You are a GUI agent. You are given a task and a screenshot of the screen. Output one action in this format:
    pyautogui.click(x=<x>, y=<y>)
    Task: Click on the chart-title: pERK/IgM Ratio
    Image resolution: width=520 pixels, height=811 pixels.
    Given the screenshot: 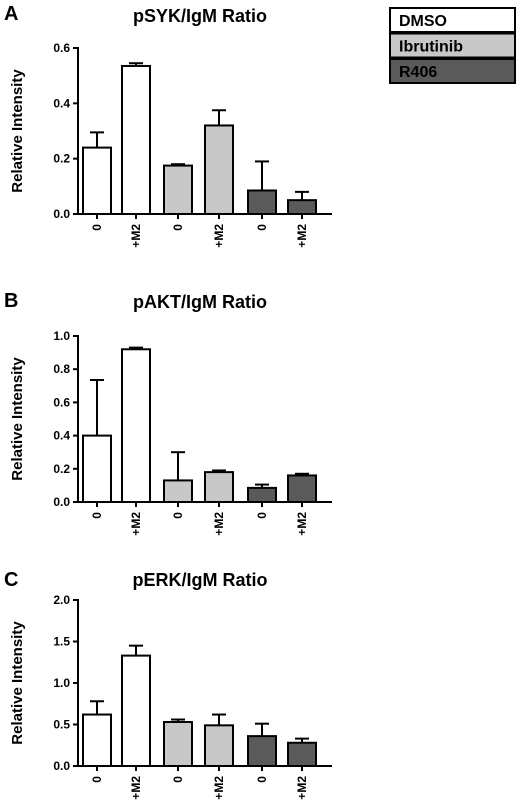 What is the action you would take?
    pyautogui.click(x=200, y=580)
    